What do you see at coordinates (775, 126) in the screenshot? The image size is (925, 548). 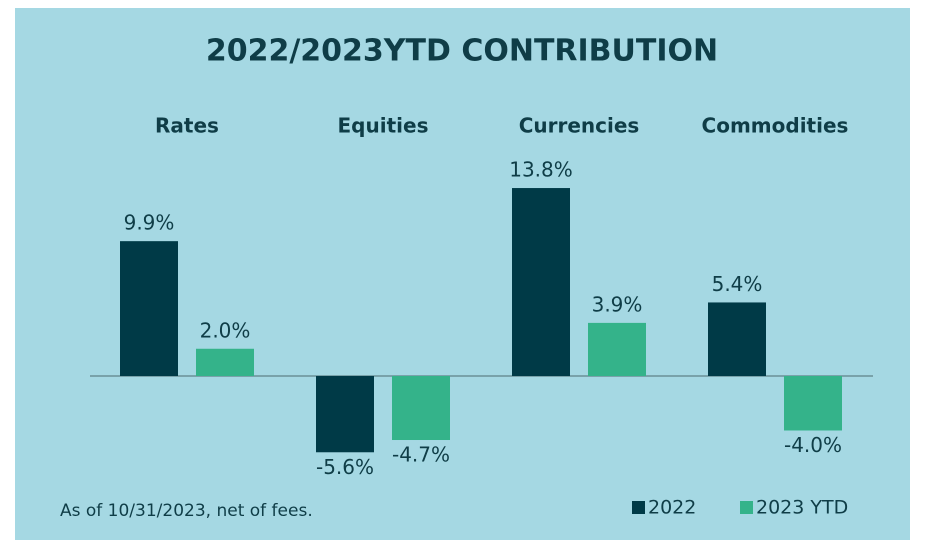 I see `category-label: Commodities` at bounding box center [775, 126].